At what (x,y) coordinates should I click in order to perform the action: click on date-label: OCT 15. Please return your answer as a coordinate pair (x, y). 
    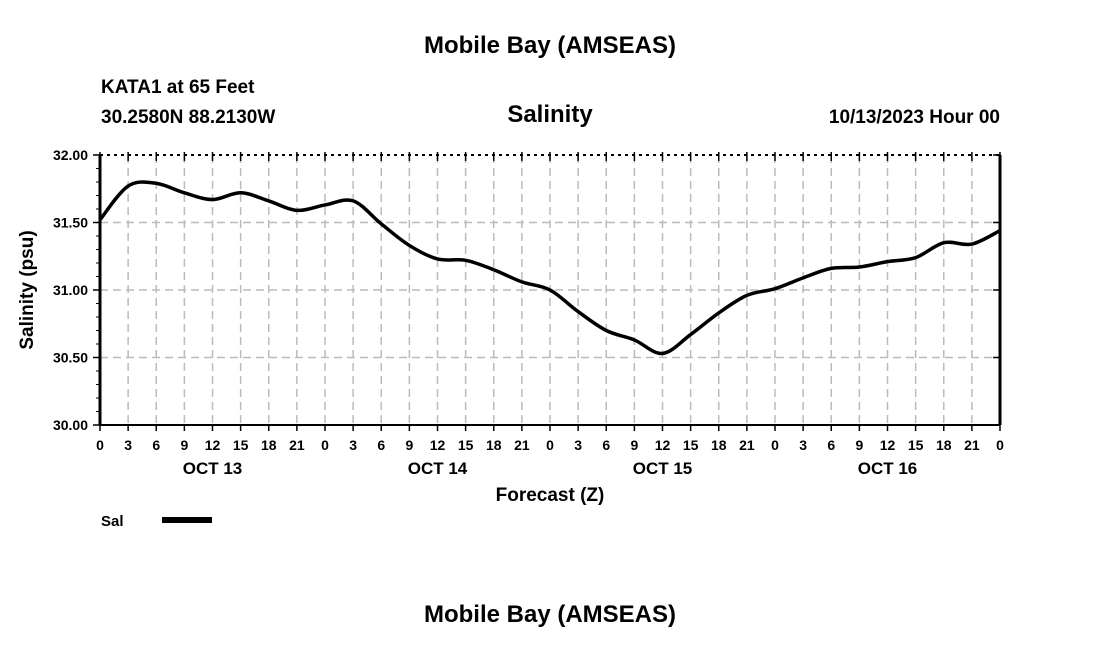
    Looking at the image, I should click on (663, 468).